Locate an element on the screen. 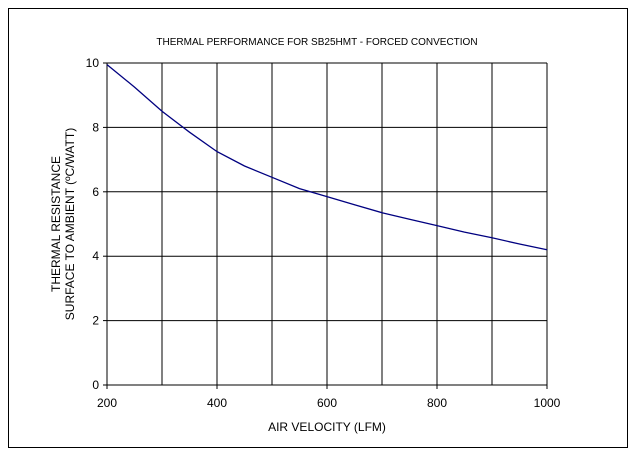 This screenshot has width=639, height=456. x-axis-title: AIR VELOCITY (LFM) is located at coordinates (327, 427).